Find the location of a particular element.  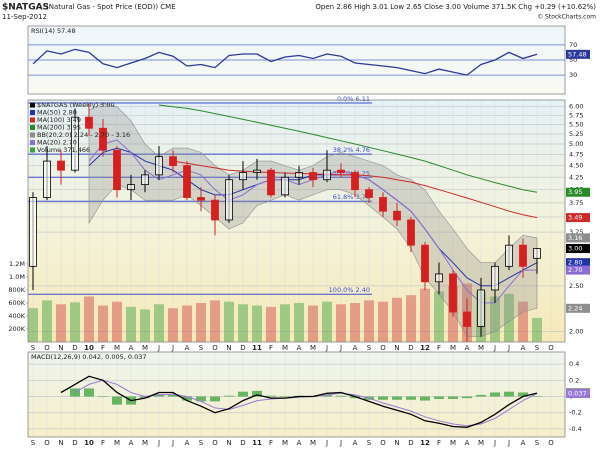

axis-tag-label: 3.16 is located at coordinates (575, 238).